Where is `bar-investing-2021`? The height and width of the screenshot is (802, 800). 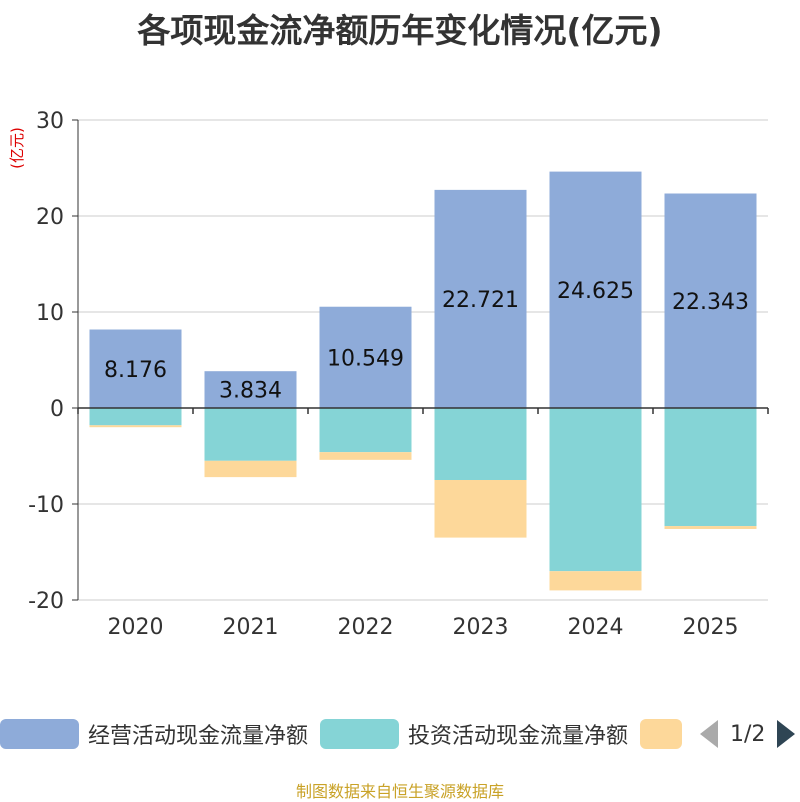 bar-investing-2021 is located at coordinates (250, 434).